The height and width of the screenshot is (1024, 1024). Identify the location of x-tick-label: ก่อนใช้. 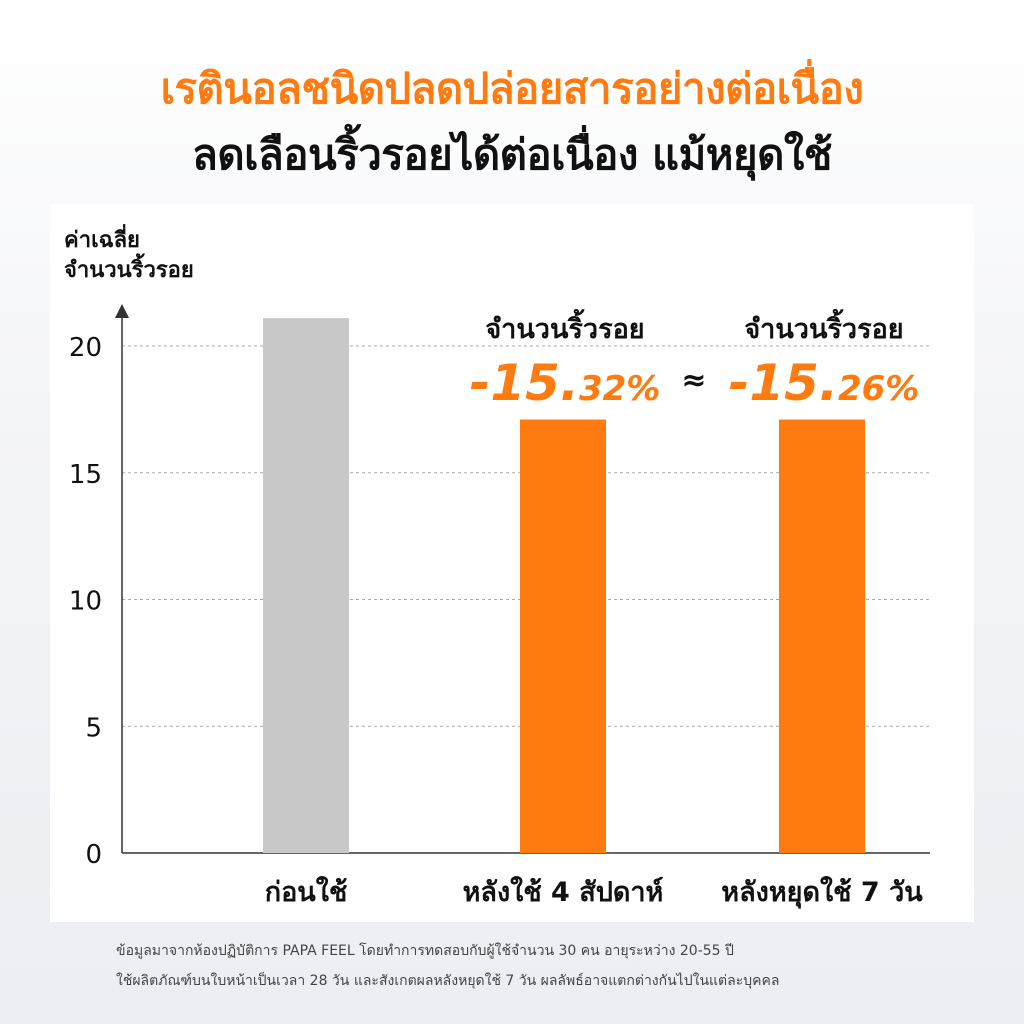
(306, 892).